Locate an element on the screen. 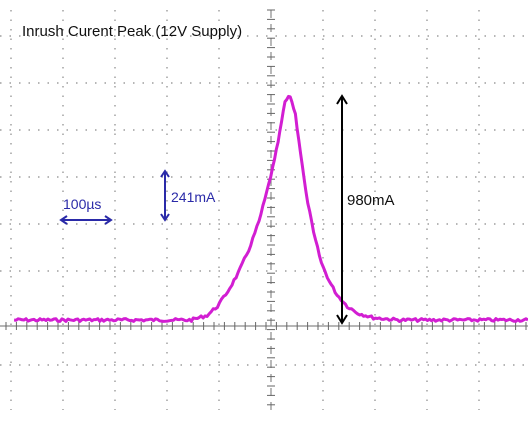 The width and height of the screenshot is (528, 425). current-scale-annotation: 241mA is located at coordinates (188, 195).